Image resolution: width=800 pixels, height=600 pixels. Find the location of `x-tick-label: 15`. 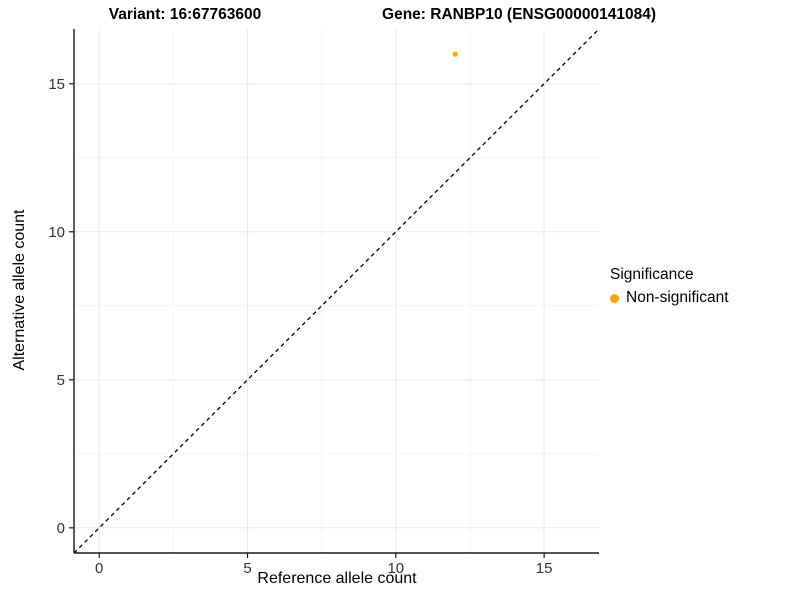

x-tick-label: 15 is located at coordinates (544, 568).